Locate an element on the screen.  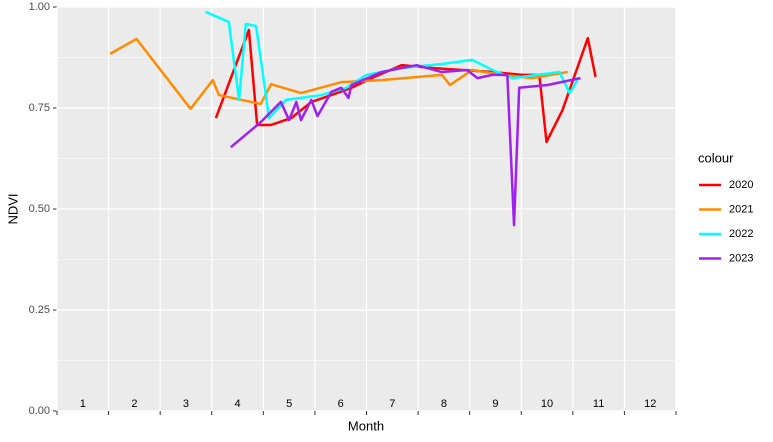
x-tick-label: 11 is located at coordinates (598, 404).